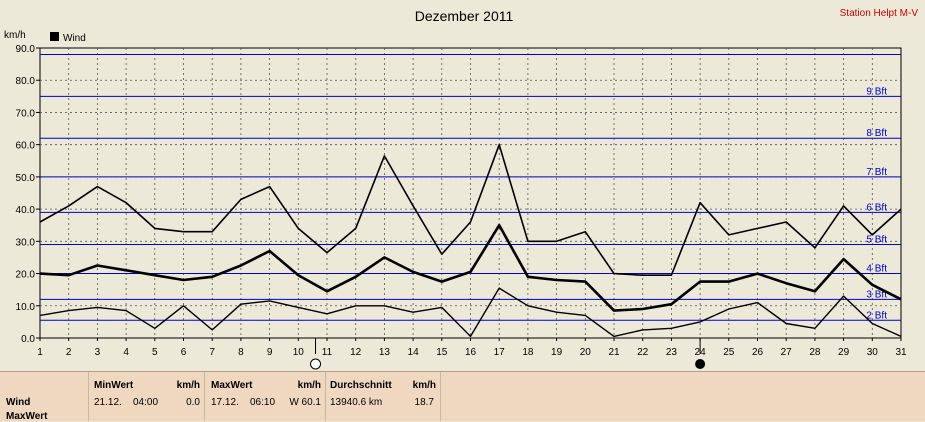 The height and width of the screenshot is (422, 925). I want to click on x-tick-label: 28, so click(815, 352).